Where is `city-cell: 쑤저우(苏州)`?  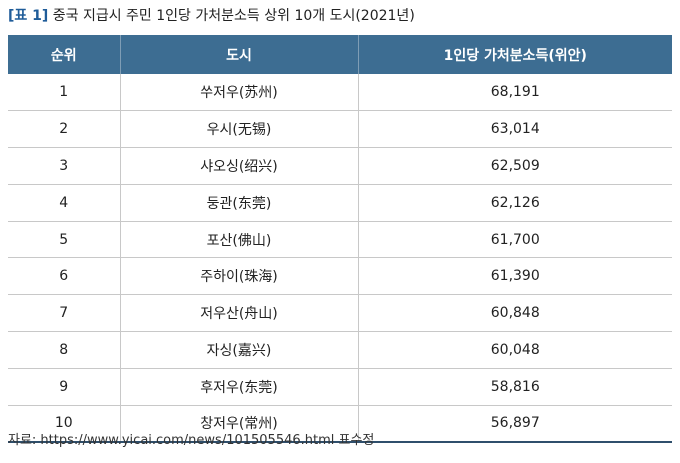
city-cell: 쑤저우(苏州) is located at coordinates (239, 93).